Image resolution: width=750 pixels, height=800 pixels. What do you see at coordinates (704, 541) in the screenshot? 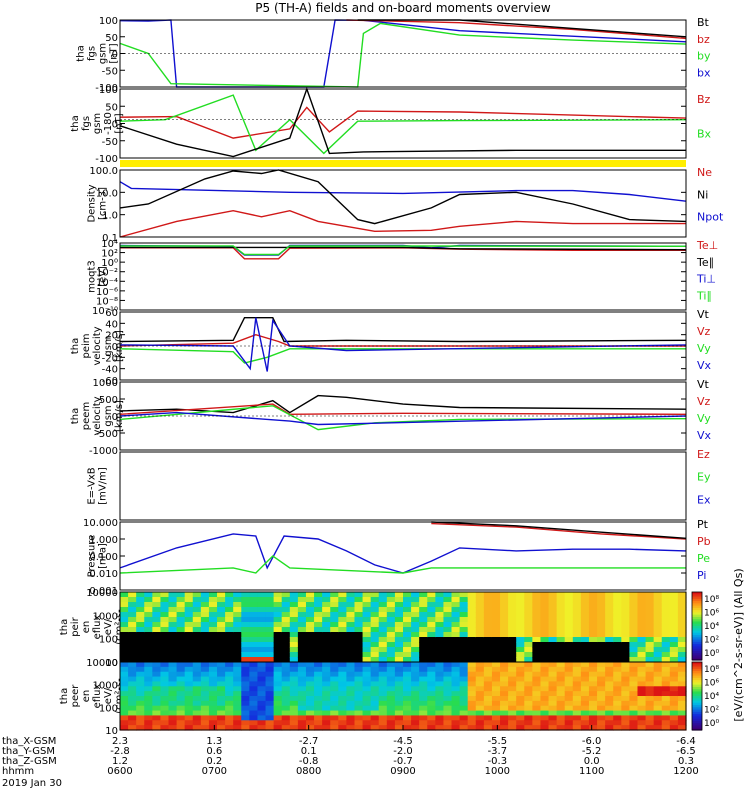
I see `legend-Pb: Pb` at bounding box center [704, 541].